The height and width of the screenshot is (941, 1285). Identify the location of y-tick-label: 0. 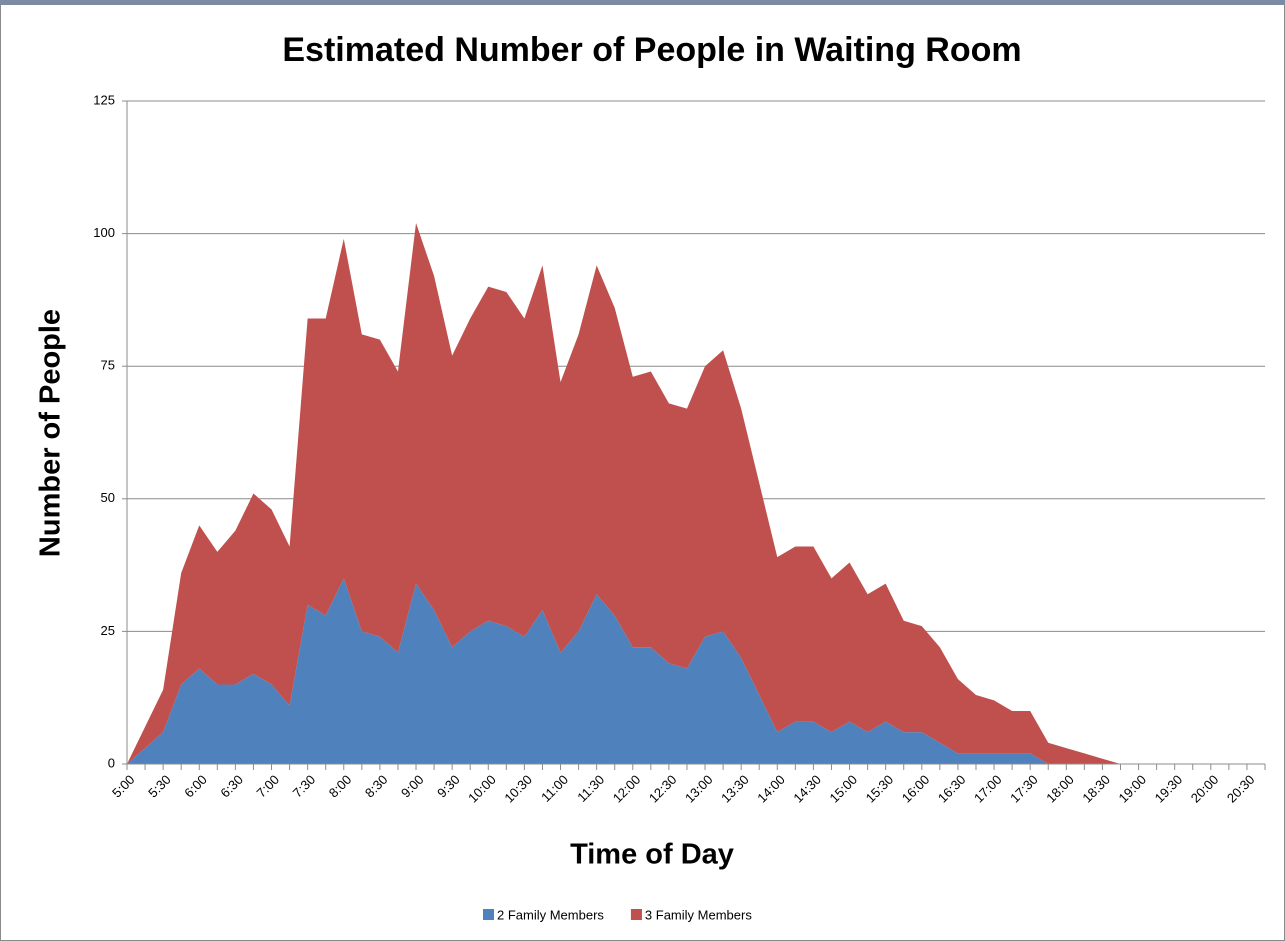
(111, 762).